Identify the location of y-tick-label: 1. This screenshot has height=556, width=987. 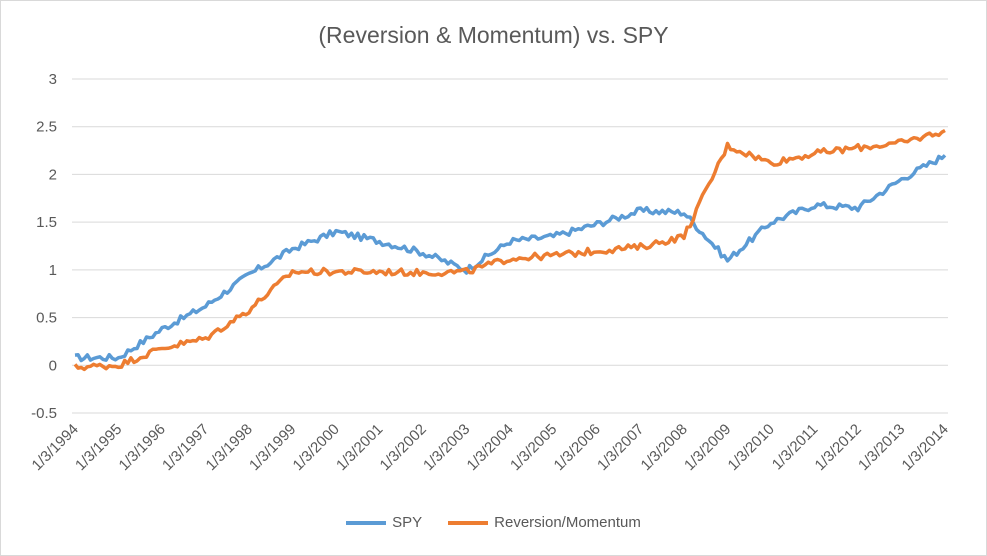
(53, 270).